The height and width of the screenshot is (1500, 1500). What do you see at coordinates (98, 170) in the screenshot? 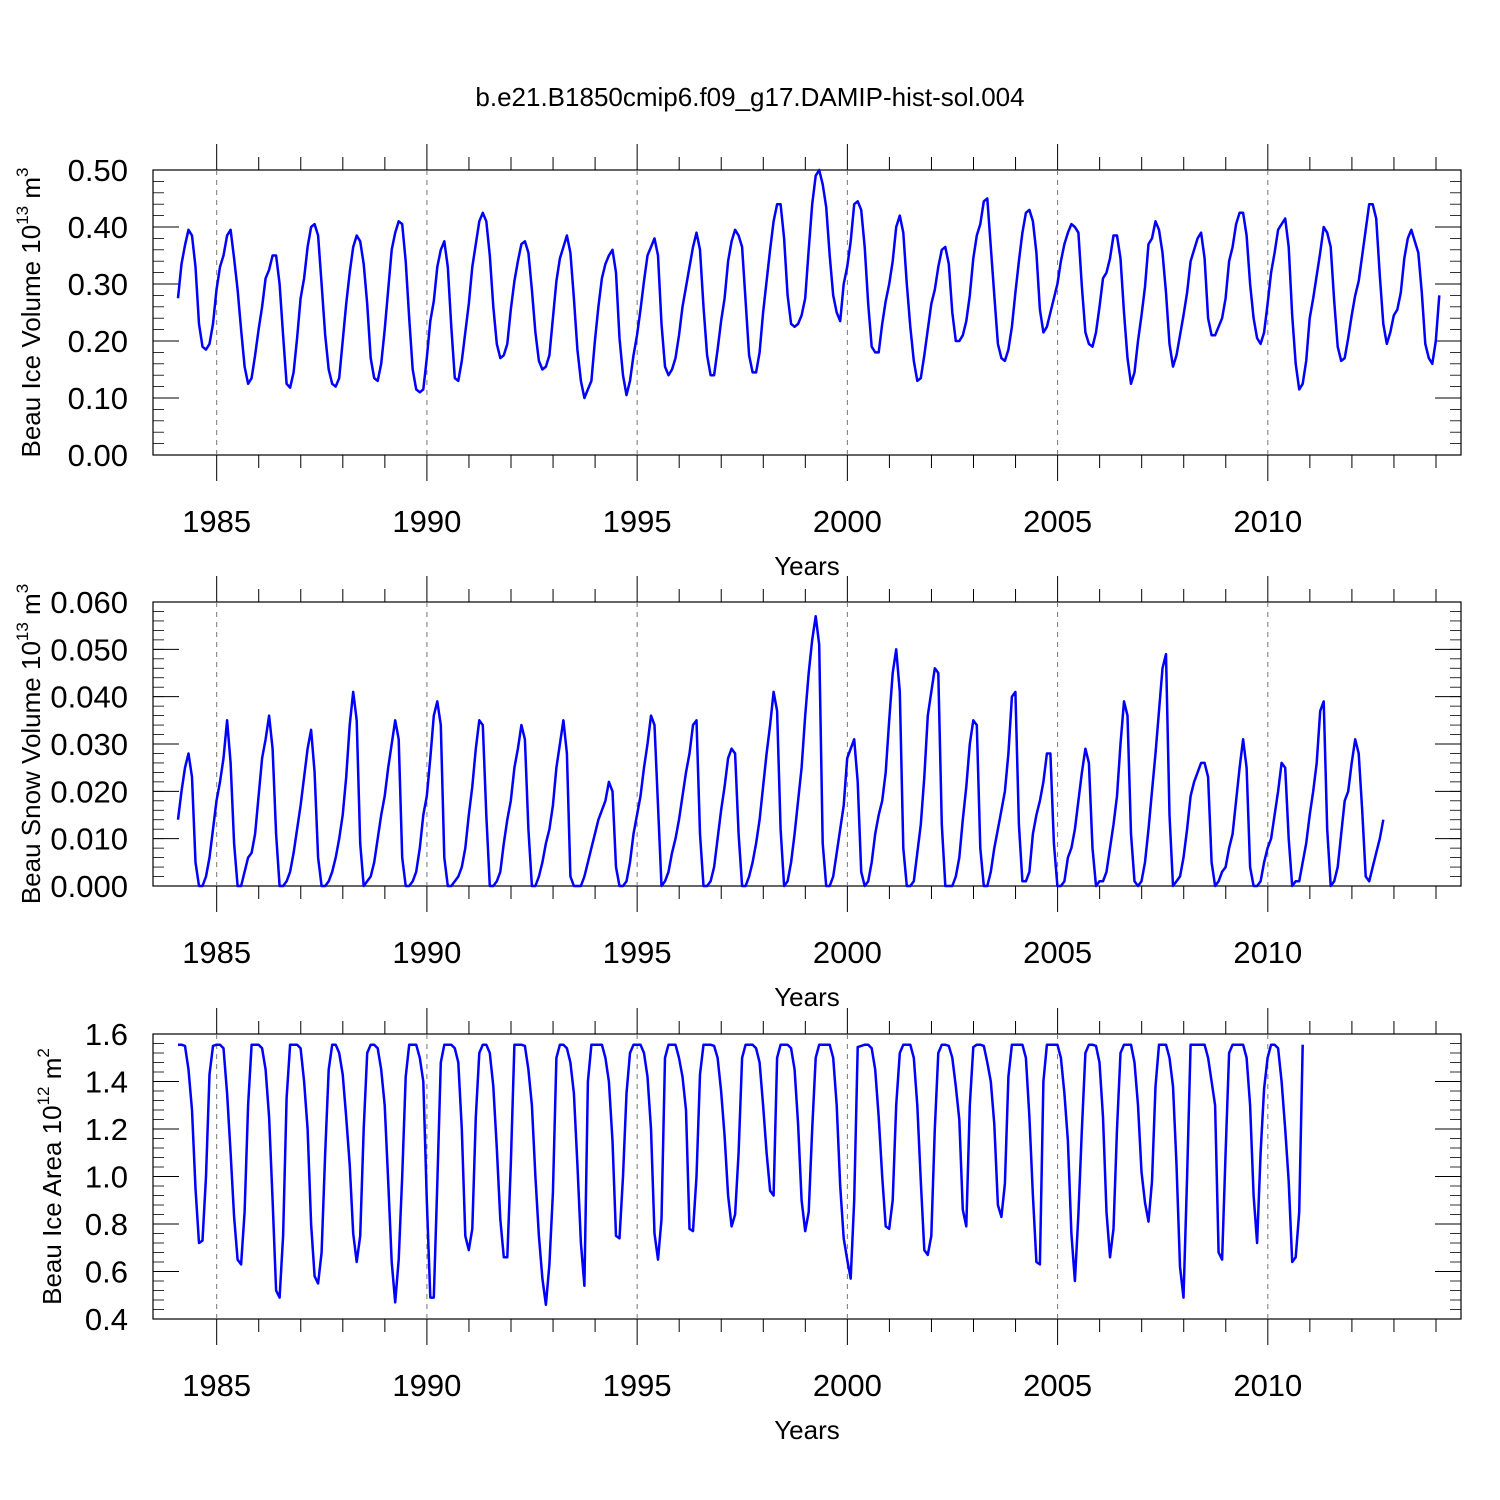
I see `y-tick-label: 0.50` at bounding box center [98, 170].